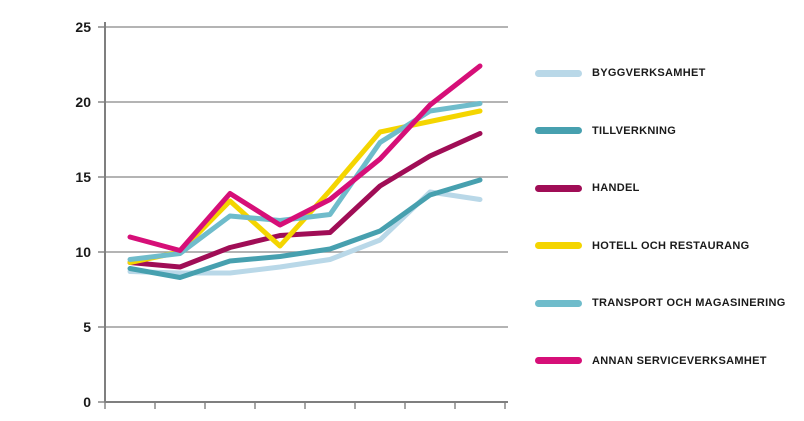  What do you see at coordinates (83, 102) in the screenshot?
I see `y-axis-label-20: 20` at bounding box center [83, 102].